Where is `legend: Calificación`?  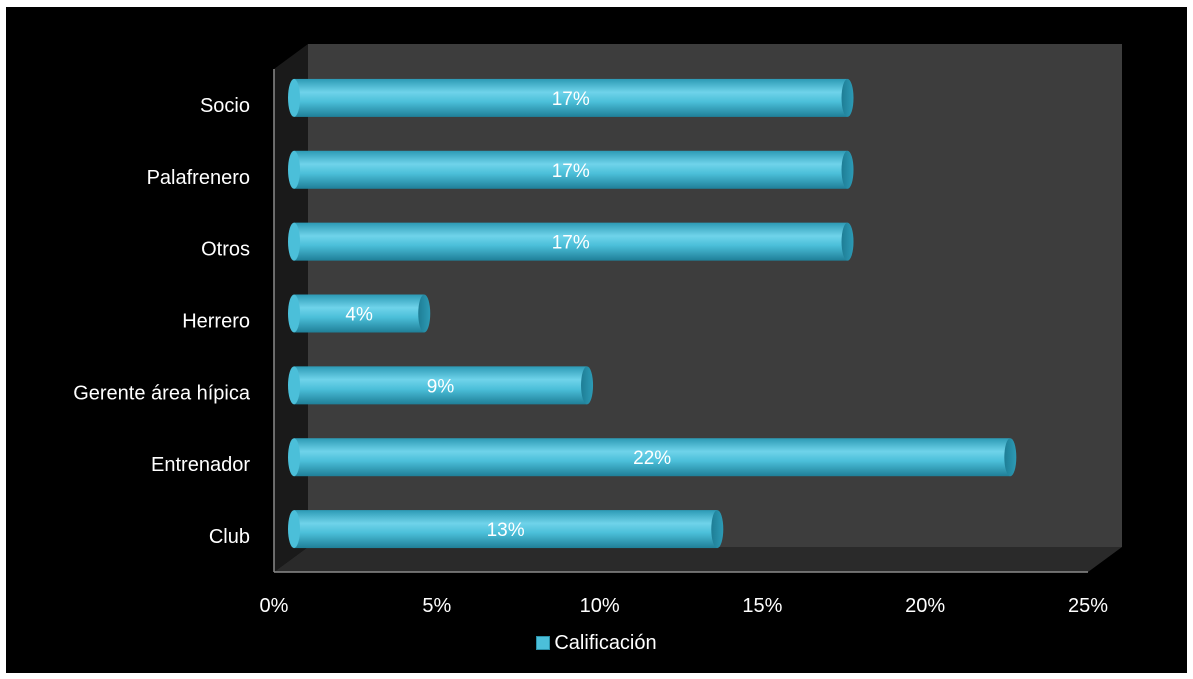
legend: Calificación is located at coordinates (596, 643).